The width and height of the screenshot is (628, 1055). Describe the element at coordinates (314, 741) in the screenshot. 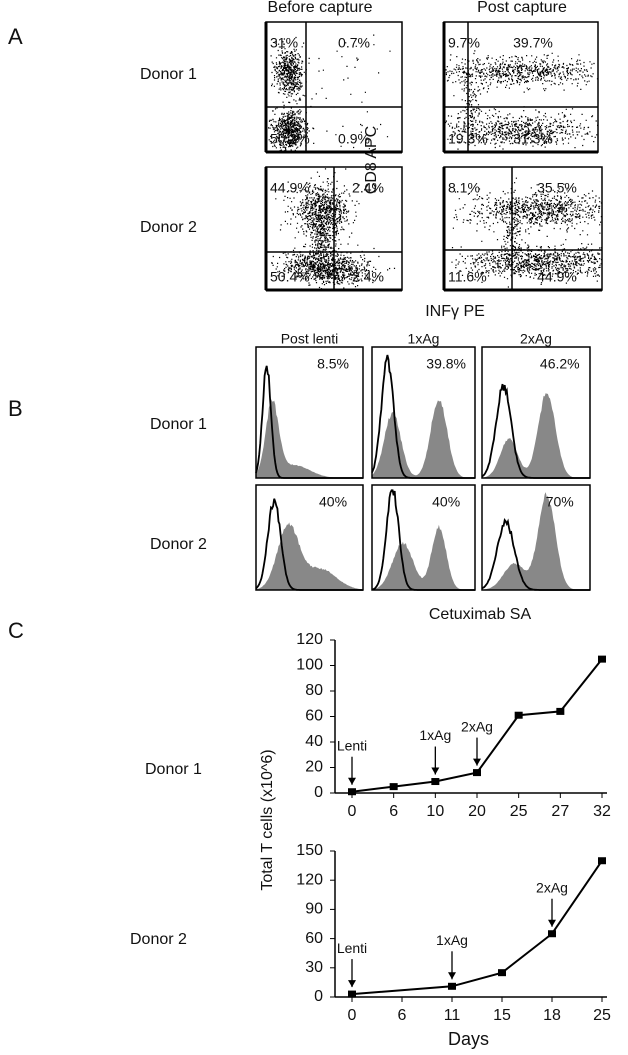

I see `y-tick-label: 40` at that location.